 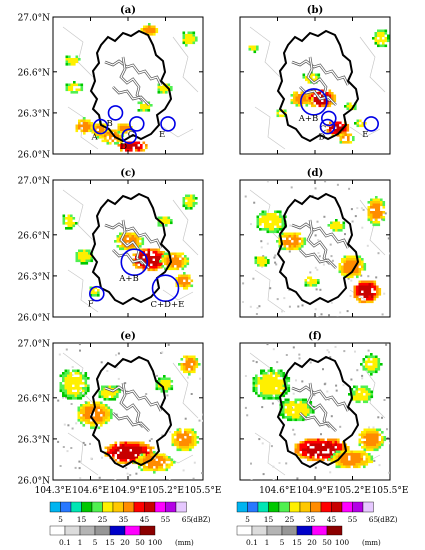 What do you see at coordinates (123, 147) in the screenshot?
I see `storm-cell-label: D` at bounding box center [123, 147].